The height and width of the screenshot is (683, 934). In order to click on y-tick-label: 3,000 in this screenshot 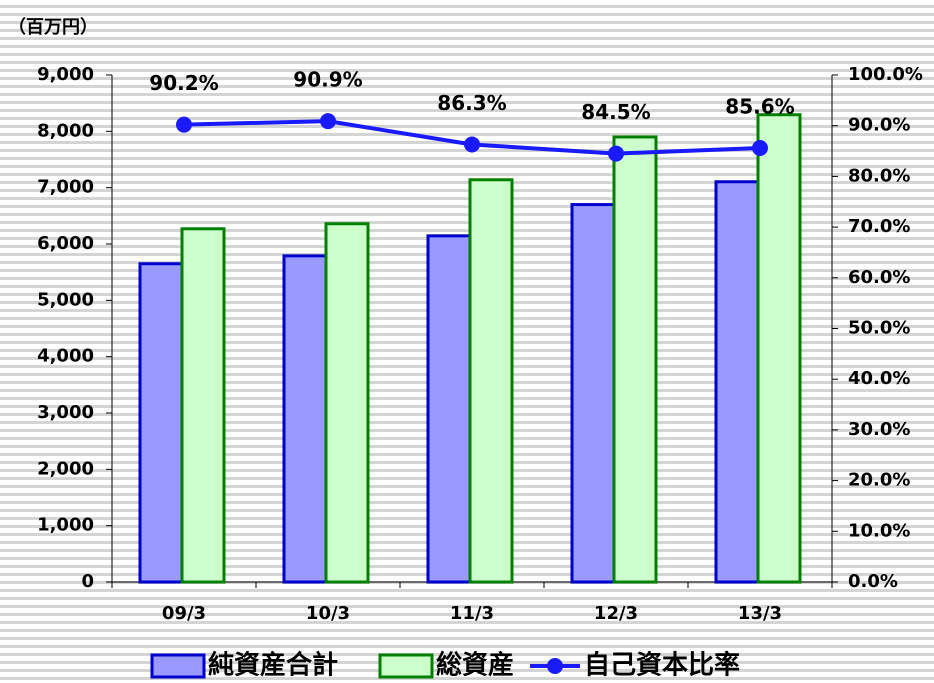, I will do `click(65, 412)`.